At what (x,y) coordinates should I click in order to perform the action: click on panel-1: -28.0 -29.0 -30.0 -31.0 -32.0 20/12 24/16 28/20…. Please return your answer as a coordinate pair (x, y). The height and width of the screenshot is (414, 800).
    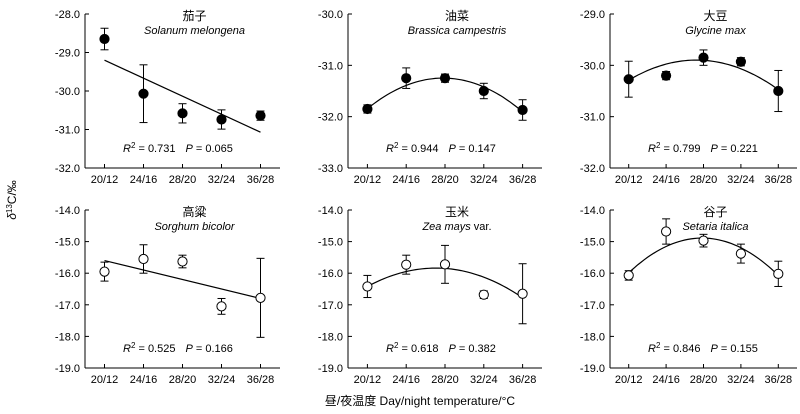
    Looking at the image, I should click on (167, 97).